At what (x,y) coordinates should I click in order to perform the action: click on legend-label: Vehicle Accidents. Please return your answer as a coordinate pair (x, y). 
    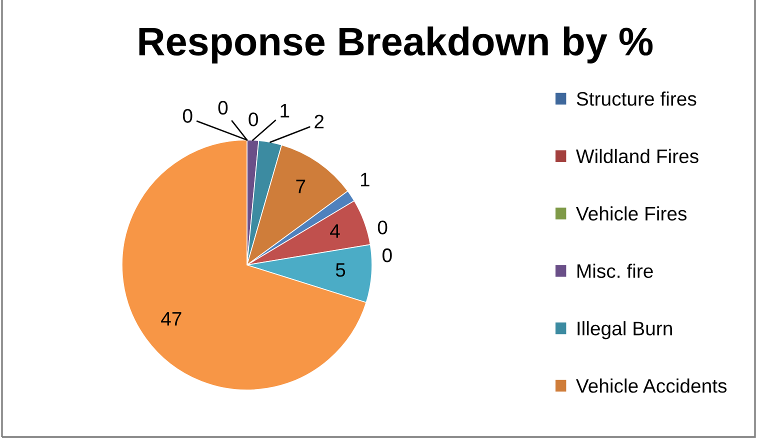
    Looking at the image, I should click on (651, 385).